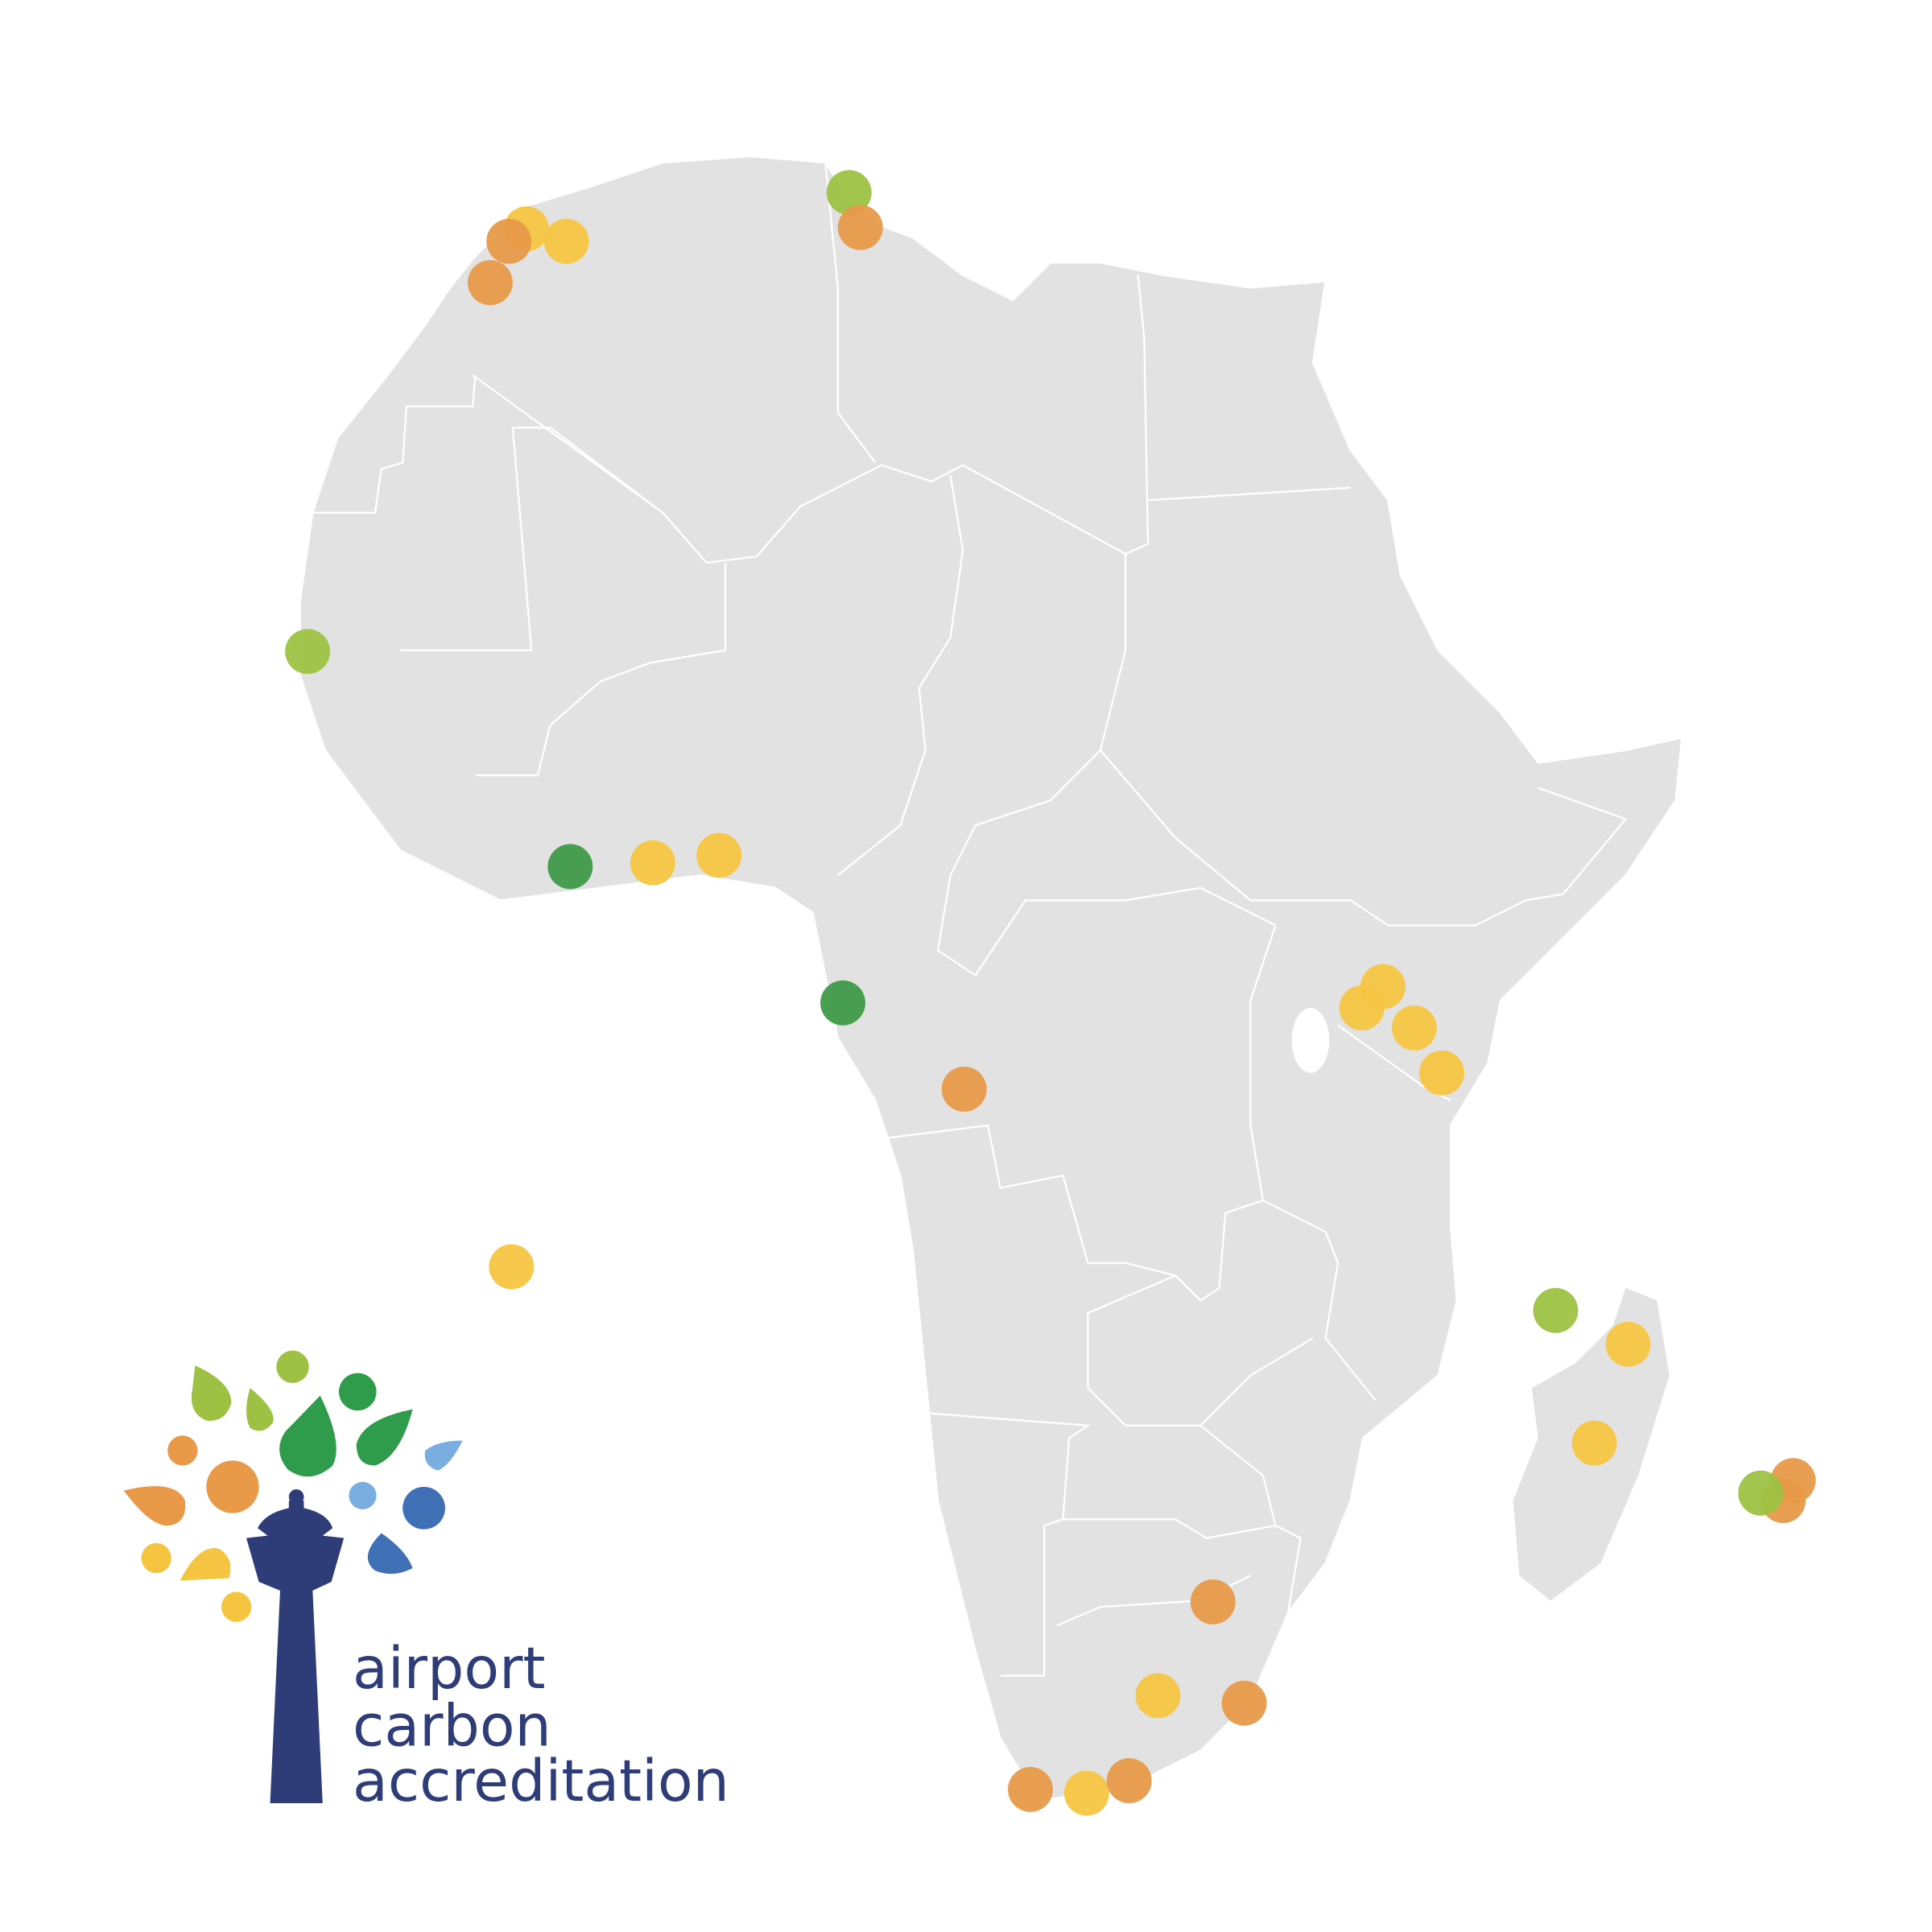  What do you see at coordinates (541, 1781) in the screenshot?
I see `logo-text: accreditation` at bounding box center [541, 1781].